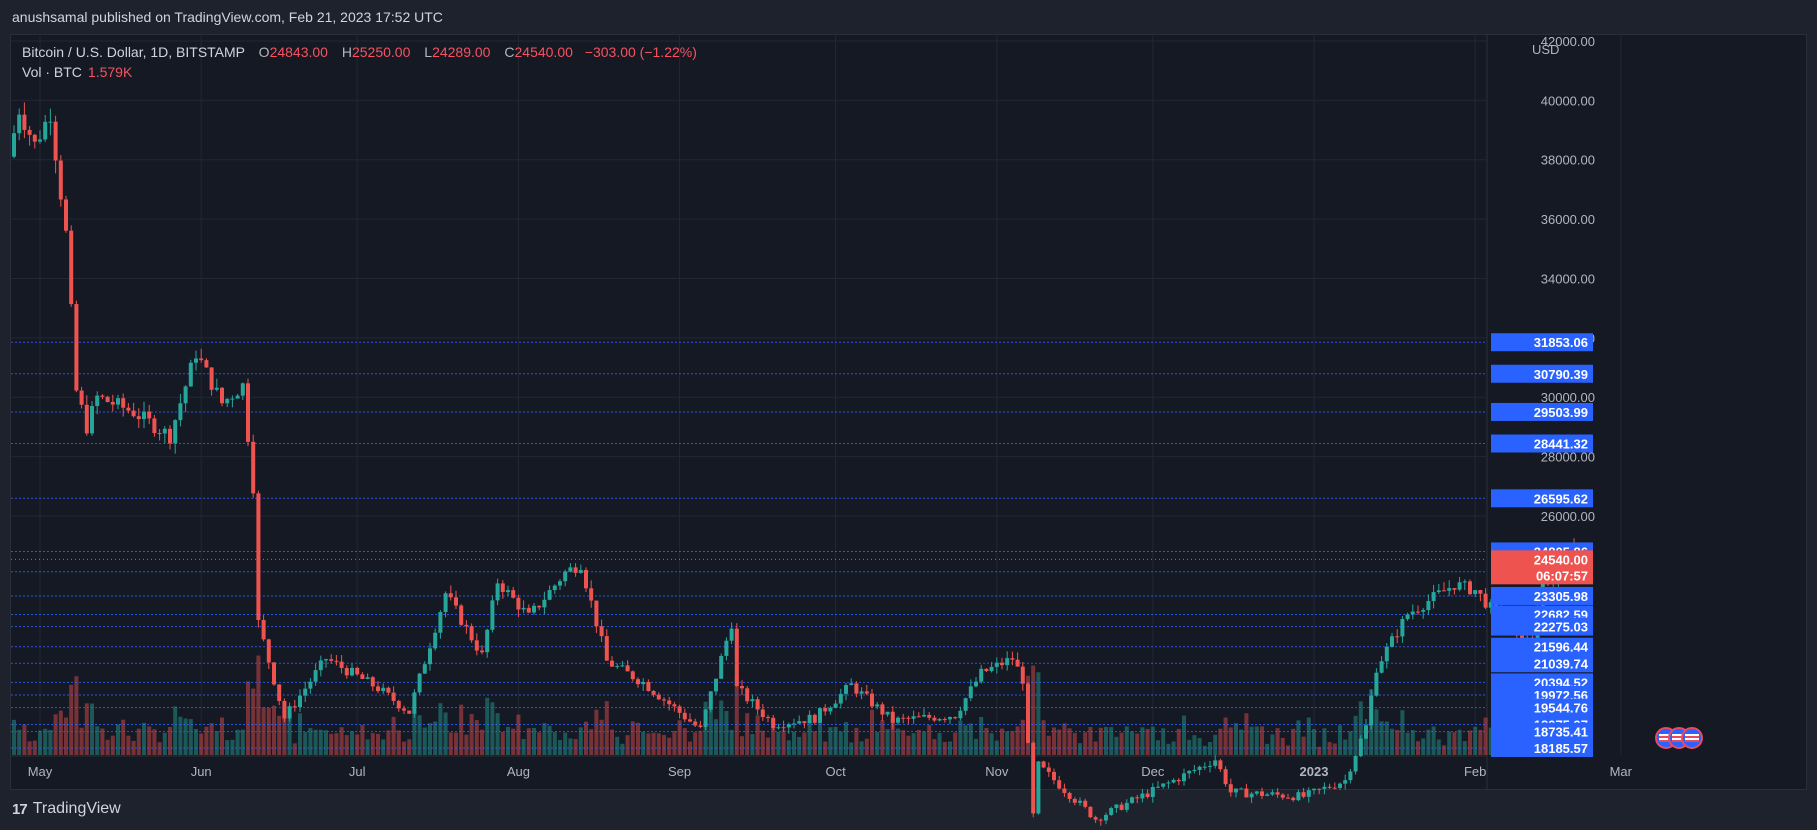  I want to click on x-tick-label: Aug, so click(518, 771).